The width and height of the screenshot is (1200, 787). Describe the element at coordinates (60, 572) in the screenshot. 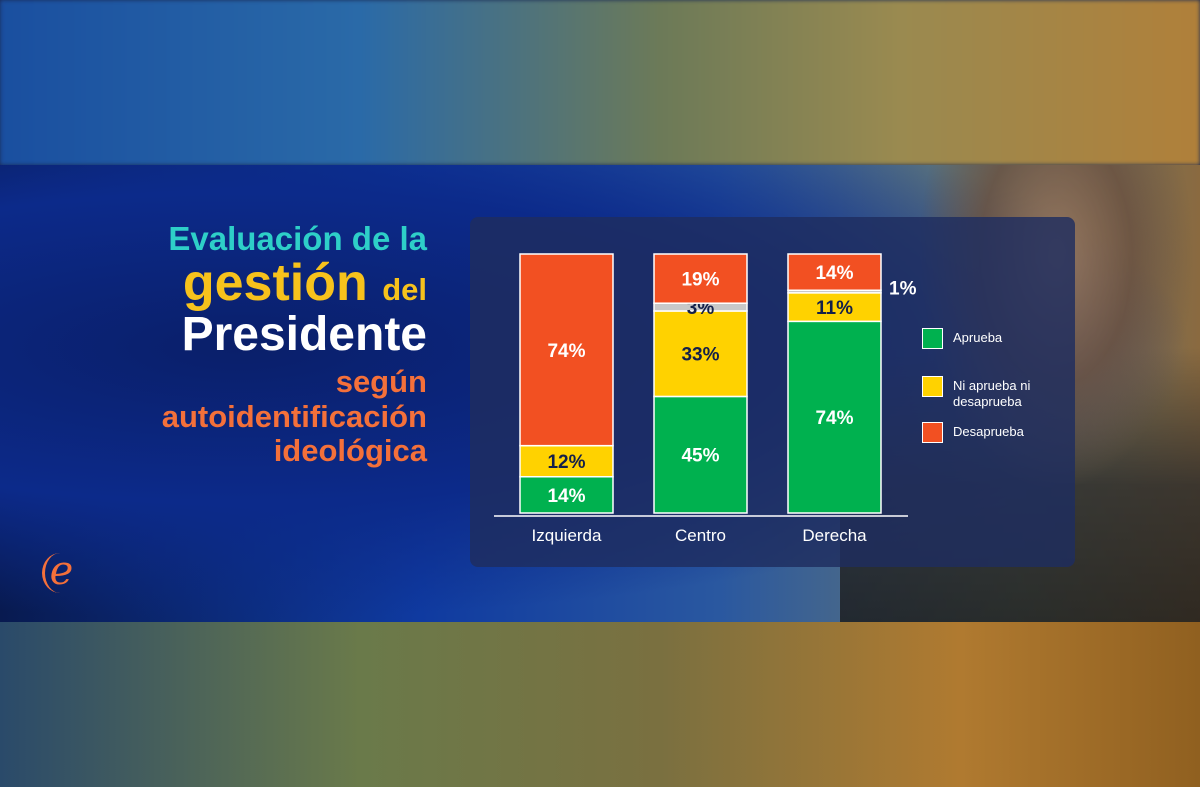

I see `brand-logo-icon: e` at that location.